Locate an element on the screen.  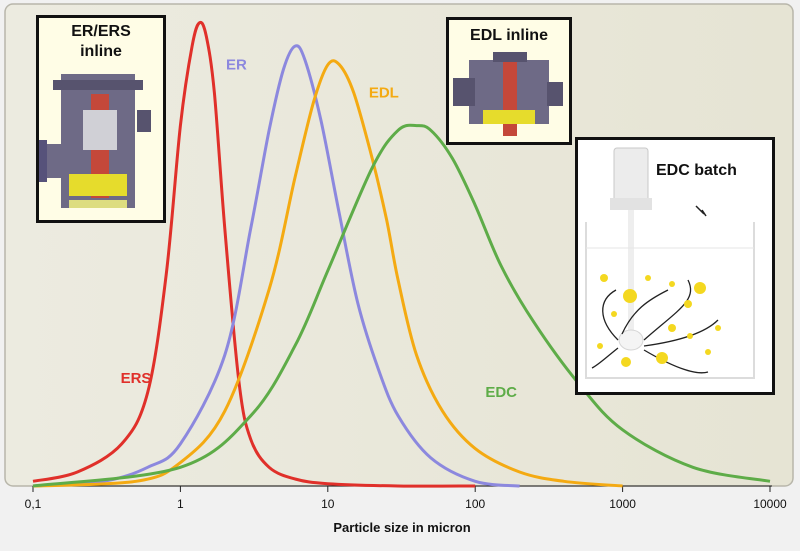
edl-inline-inset: EDL inline is located at coordinates (509, 81).